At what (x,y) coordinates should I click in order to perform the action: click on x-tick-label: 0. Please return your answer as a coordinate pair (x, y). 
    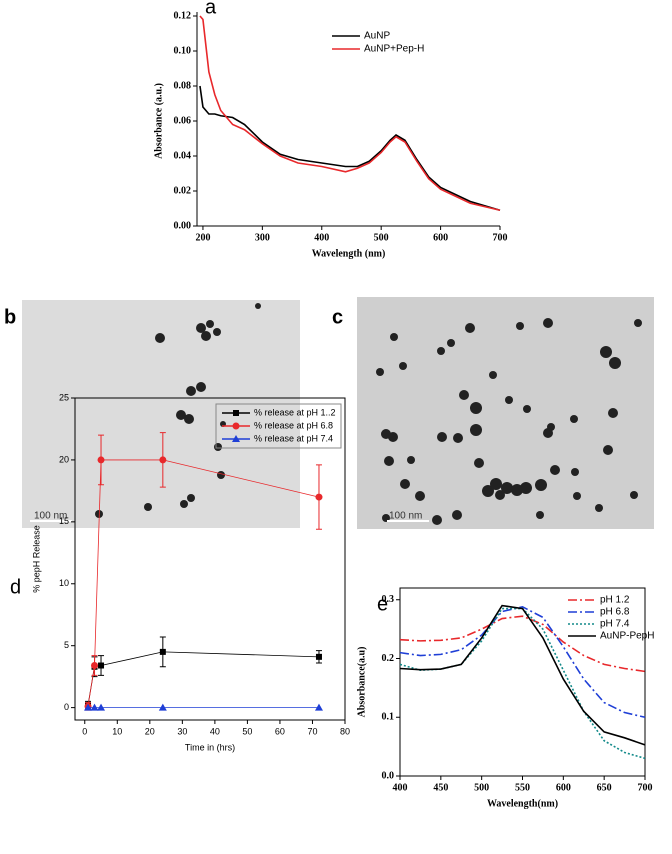
    Looking at the image, I should click on (84, 731).